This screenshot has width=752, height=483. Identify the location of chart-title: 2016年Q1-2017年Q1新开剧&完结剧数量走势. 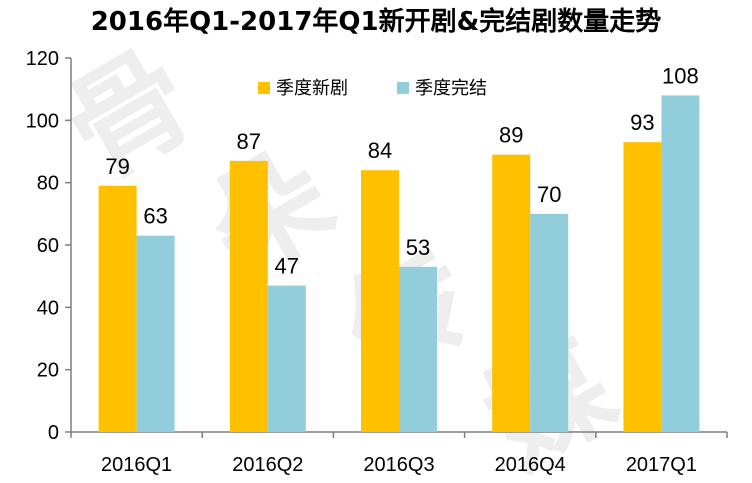
(376, 21).